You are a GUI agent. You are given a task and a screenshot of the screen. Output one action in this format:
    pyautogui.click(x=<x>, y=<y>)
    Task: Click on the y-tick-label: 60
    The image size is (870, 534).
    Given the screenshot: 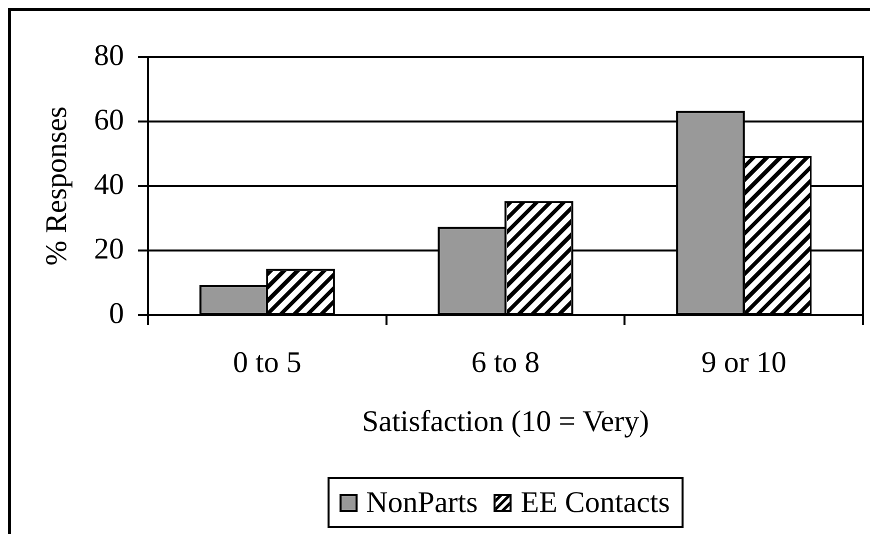 What is the action you would take?
    pyautogui.click(x=109, y=119)
    